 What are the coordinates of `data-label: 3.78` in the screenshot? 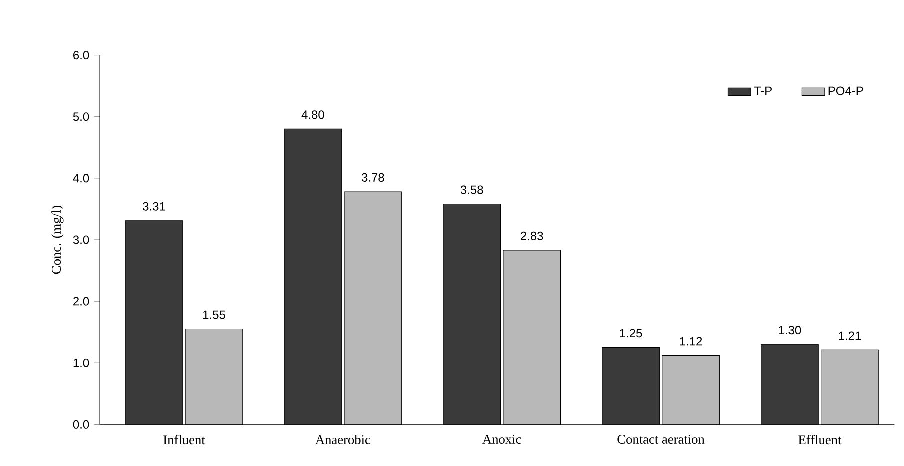 It's located at (373, 177).